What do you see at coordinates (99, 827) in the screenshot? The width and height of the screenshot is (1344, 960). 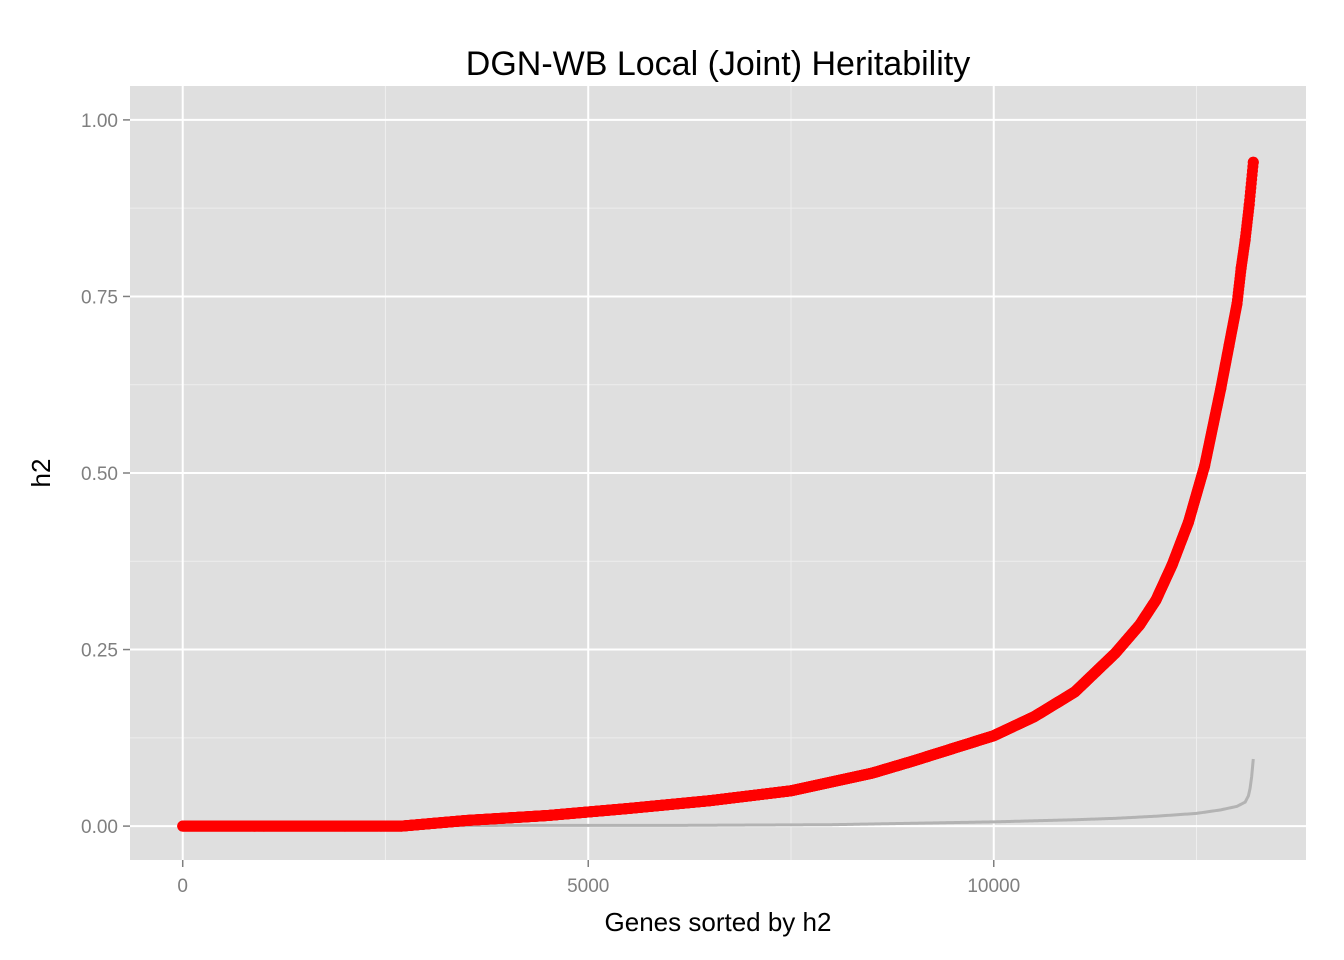 I see `y-tick-label: 0.00` at bounding box center [99, 827].